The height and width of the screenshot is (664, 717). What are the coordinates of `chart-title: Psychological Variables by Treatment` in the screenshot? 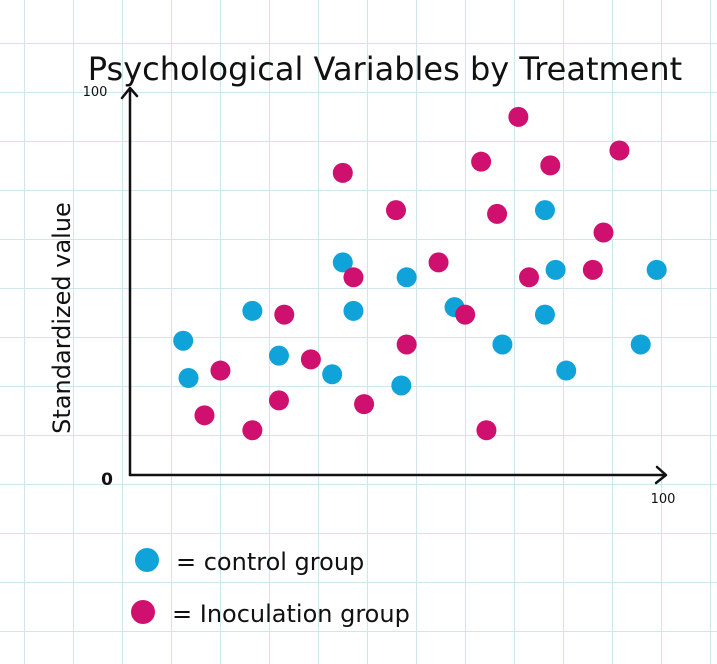 It's located at (385, 69).